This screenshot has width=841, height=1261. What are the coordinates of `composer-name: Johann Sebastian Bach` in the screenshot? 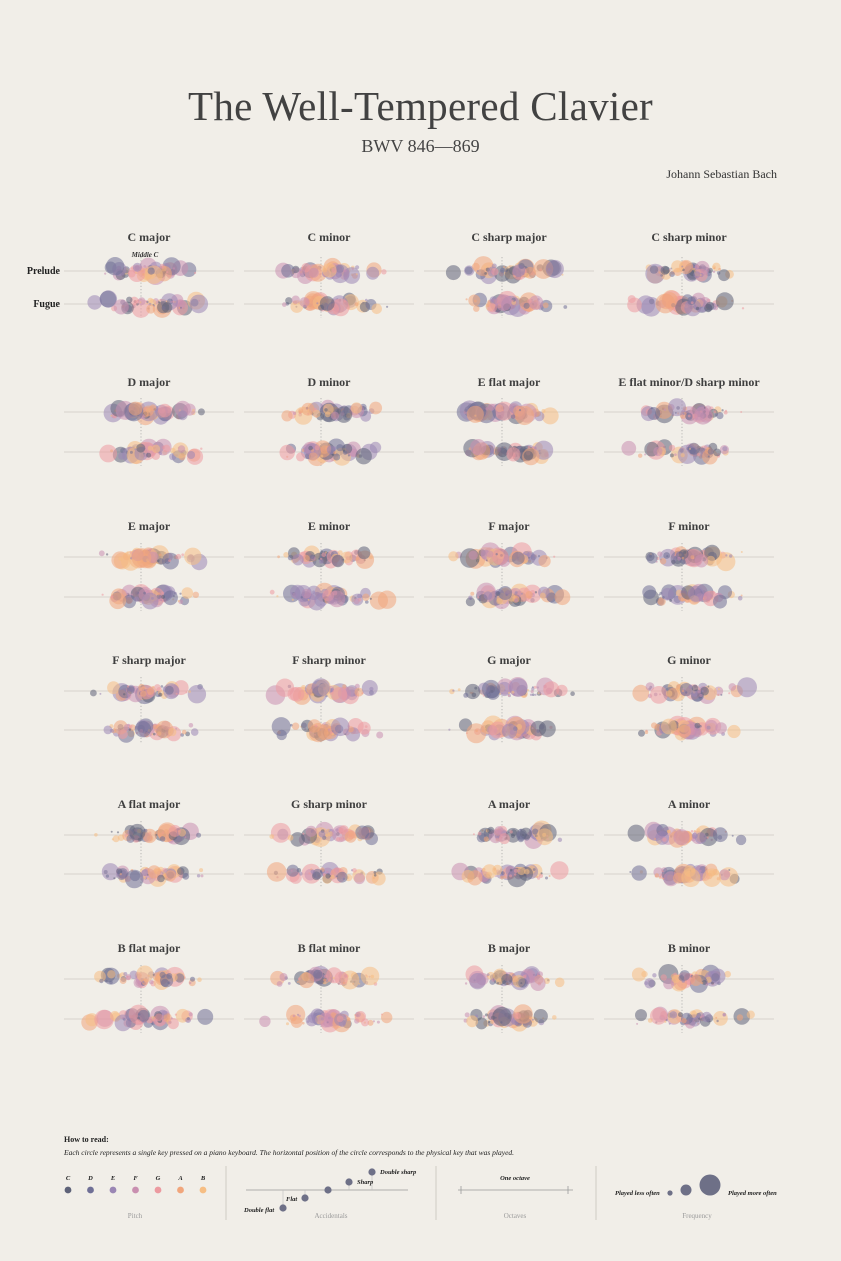 It's located at (721, 174).